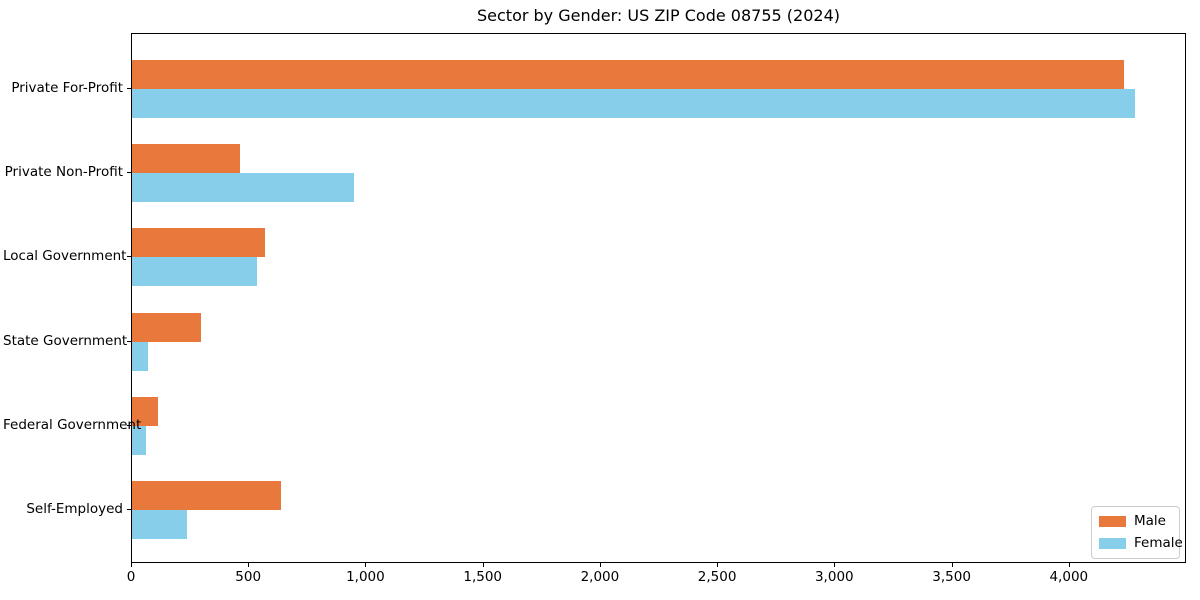 The width and height of the screenshot is (1200, 600). Describe the element at coordinates (600, 577) in the screenshot. I see `x-tick-label: 2,000` at that location.